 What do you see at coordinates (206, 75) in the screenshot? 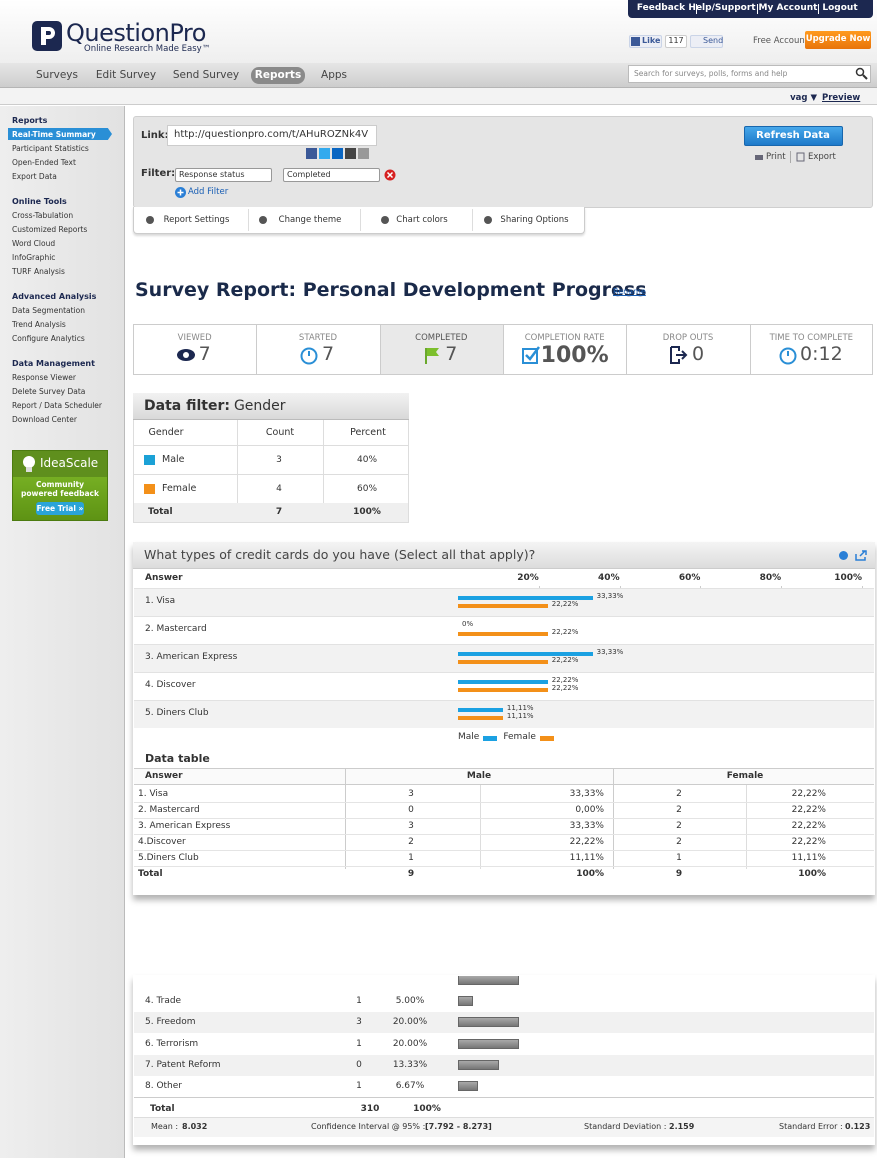
I see `nav-item: Send Survey` at bounding box center [206, 75].